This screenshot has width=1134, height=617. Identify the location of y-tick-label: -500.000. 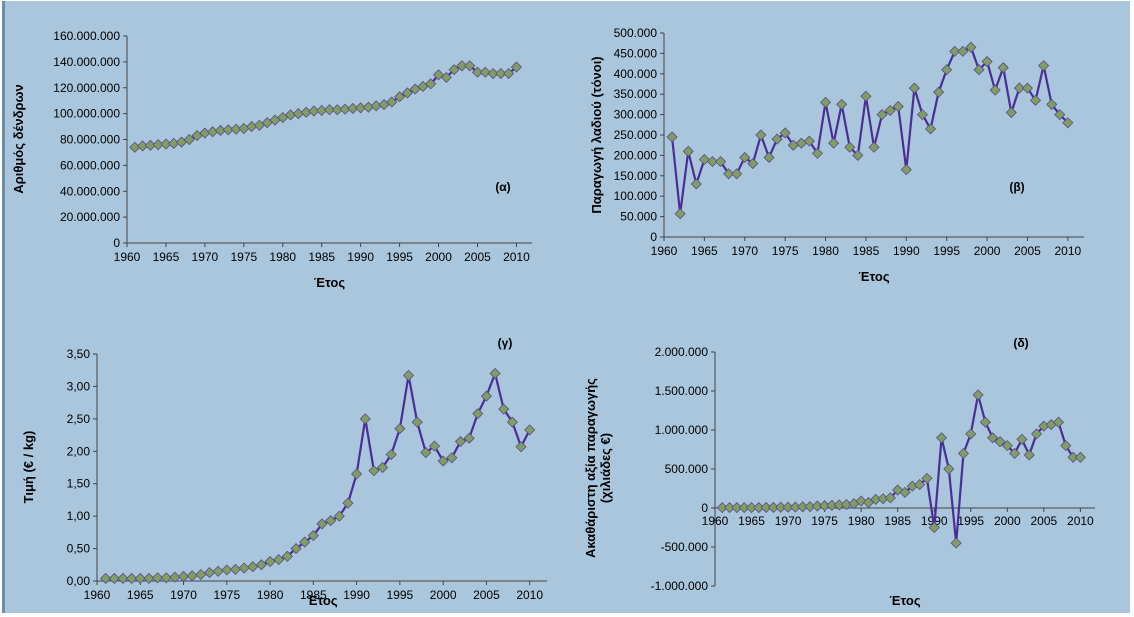
(685, 547).